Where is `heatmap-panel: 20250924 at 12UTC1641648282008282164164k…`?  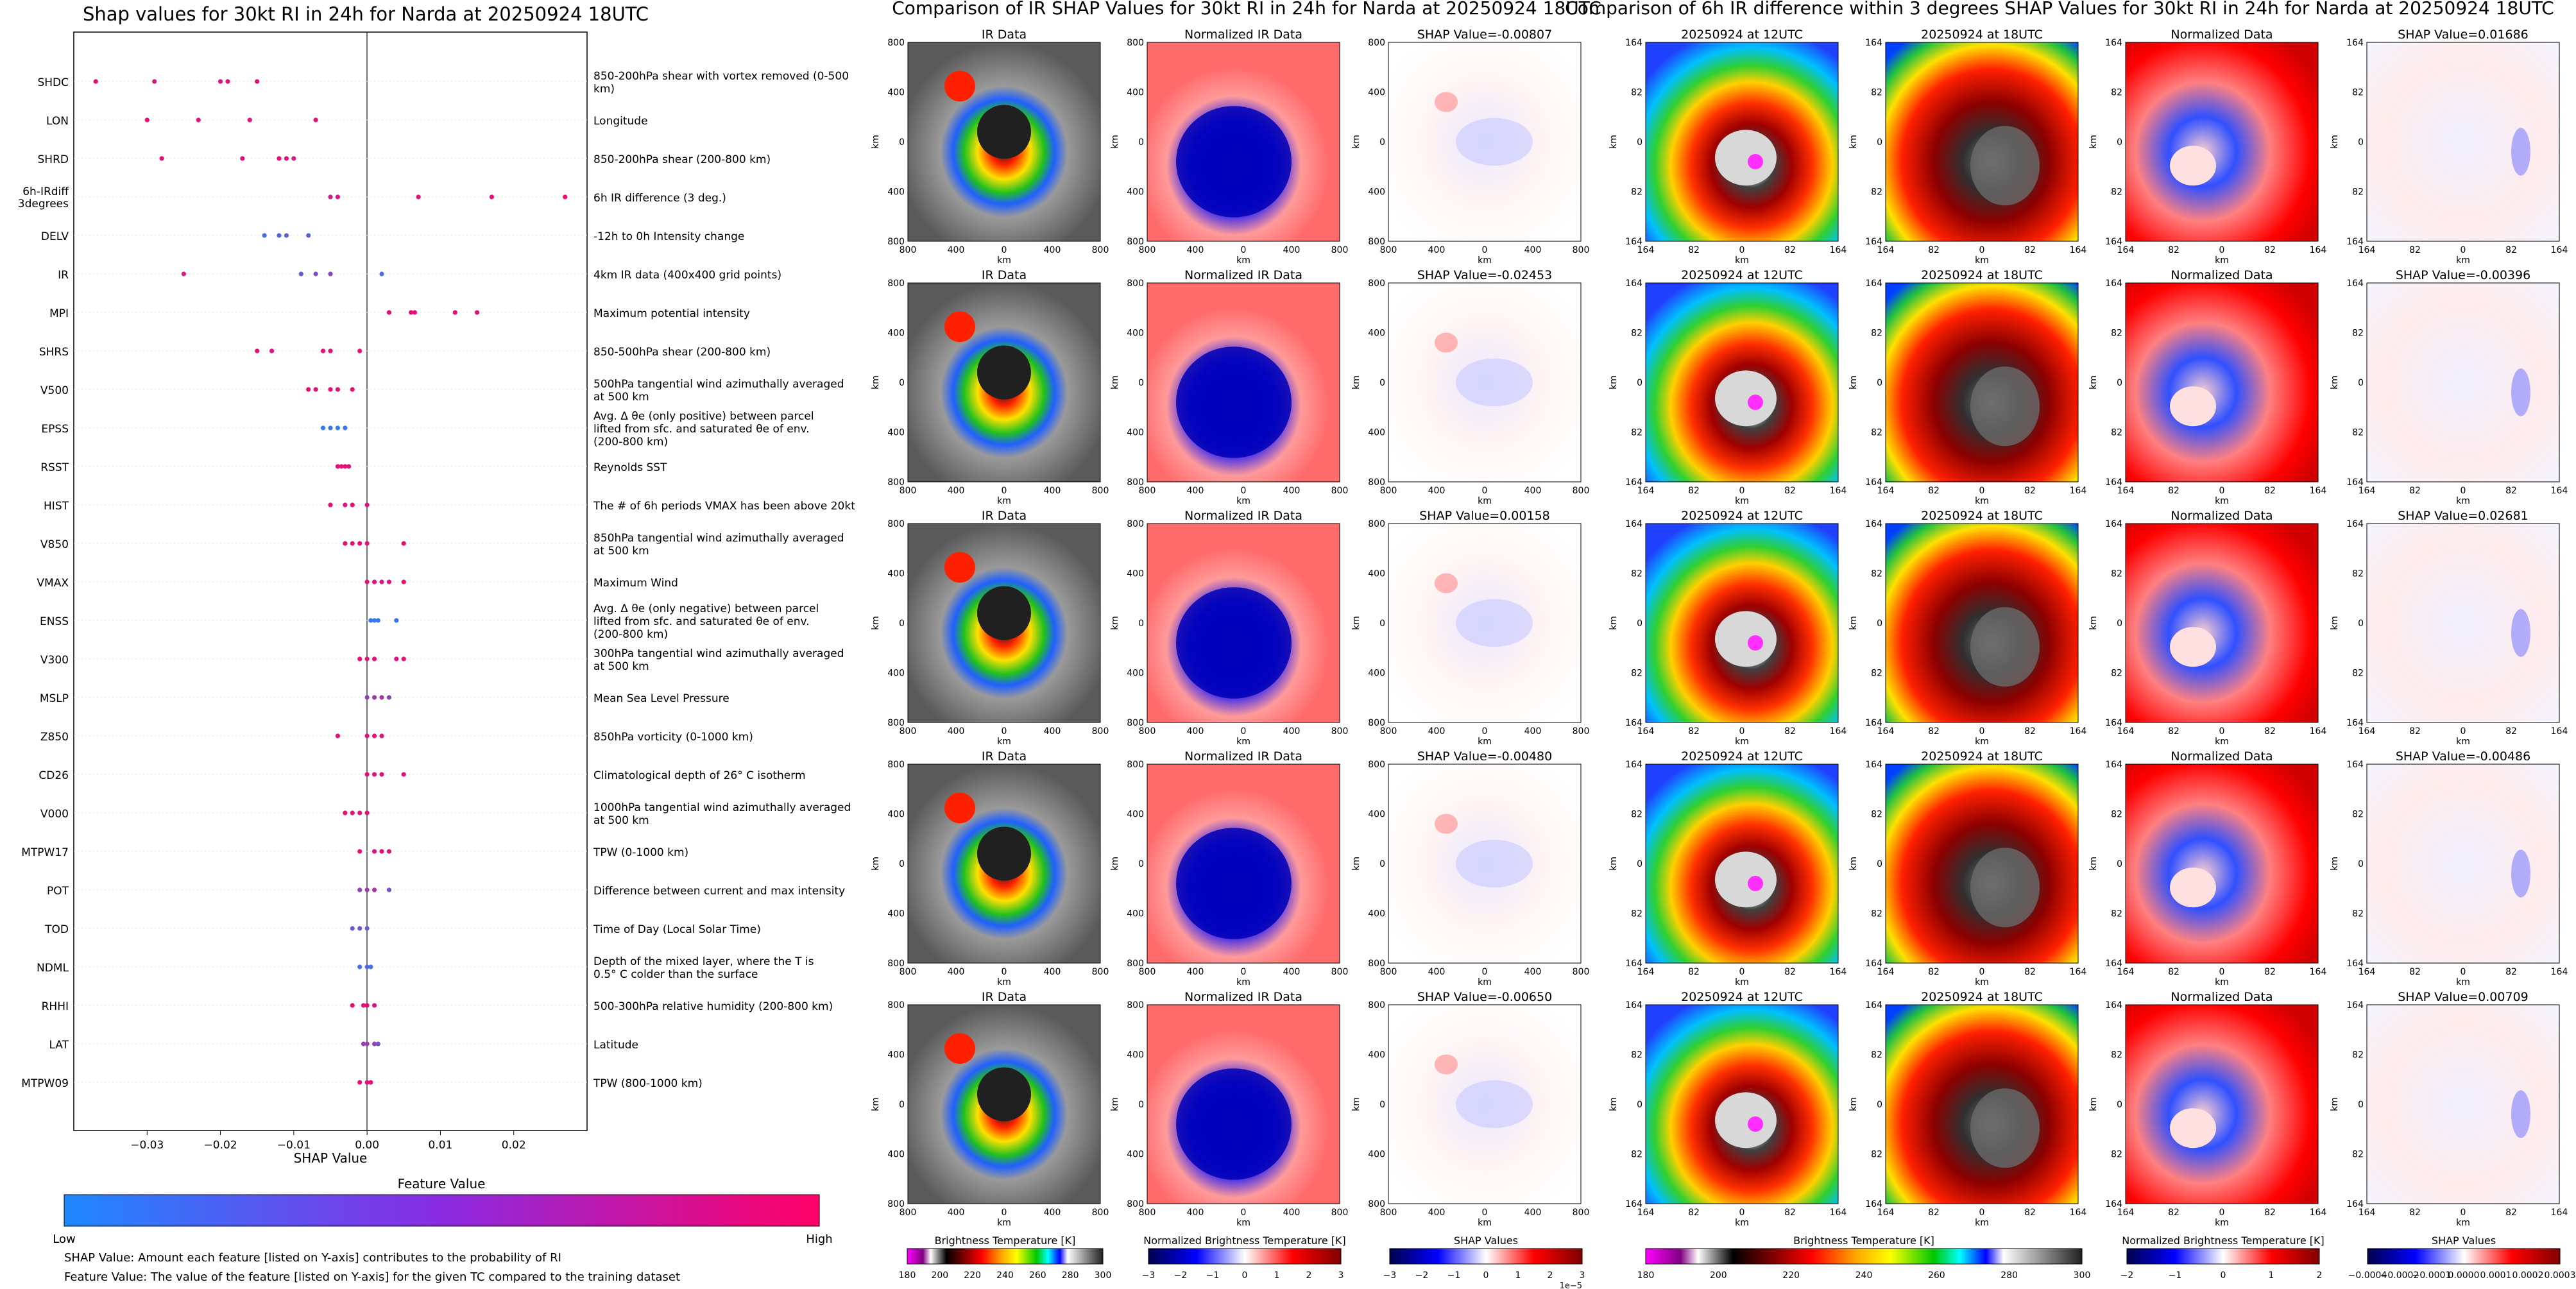 heatmap-panel: 20250924 at 12UTC1641648282008282164164k… is located at coordinates (1727, 868).